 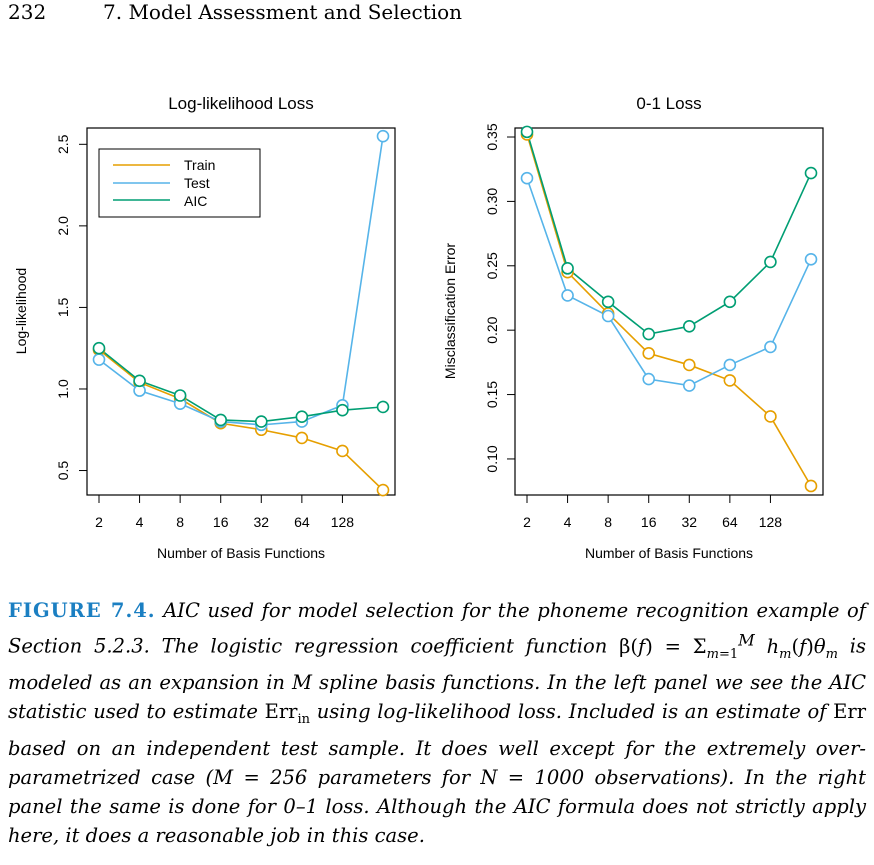 I want to click on chart-title: 0-1 Loss, so click(x=668, y=103).